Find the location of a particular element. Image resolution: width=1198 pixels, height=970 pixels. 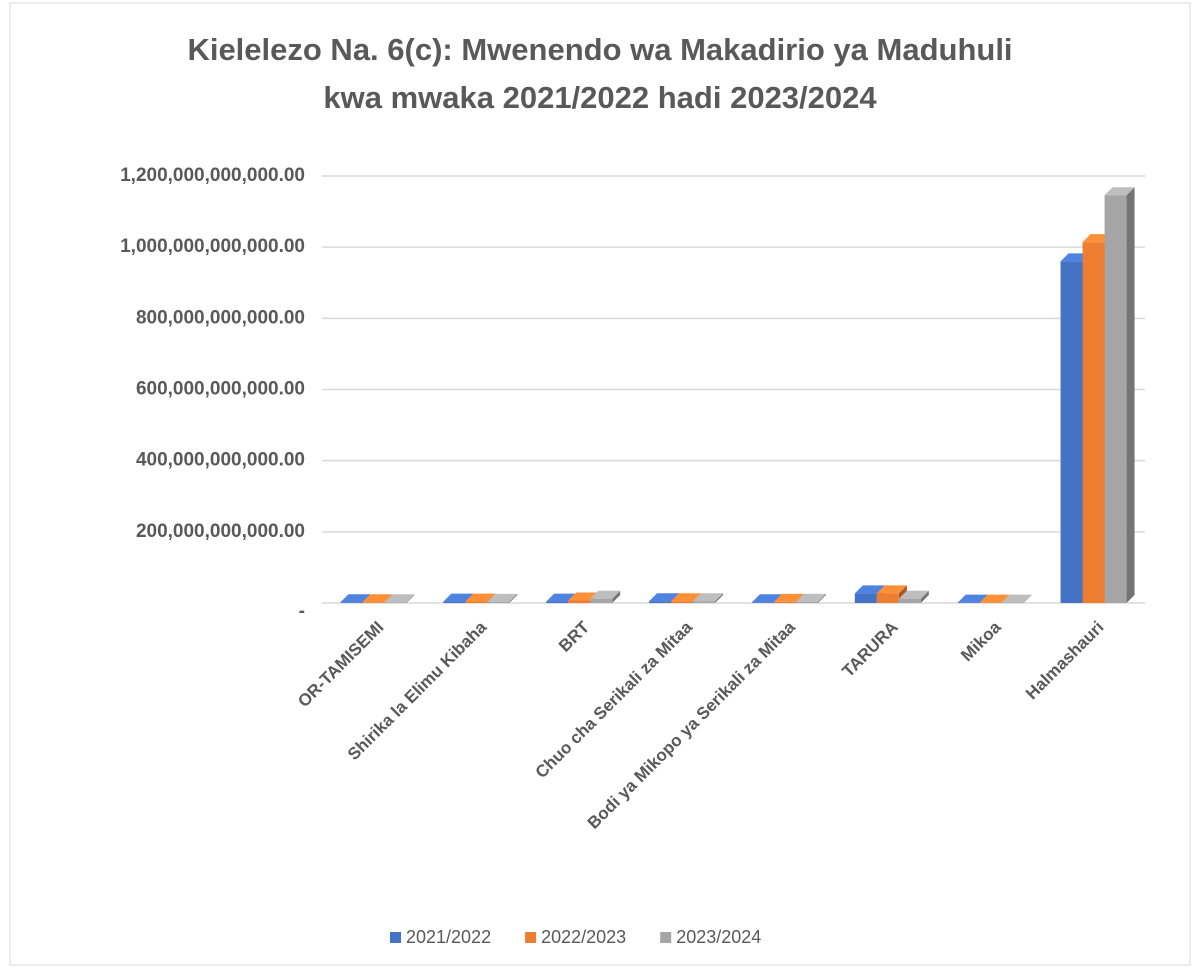

legend-label: 2021/2022 is located at coordinates (448, 937).